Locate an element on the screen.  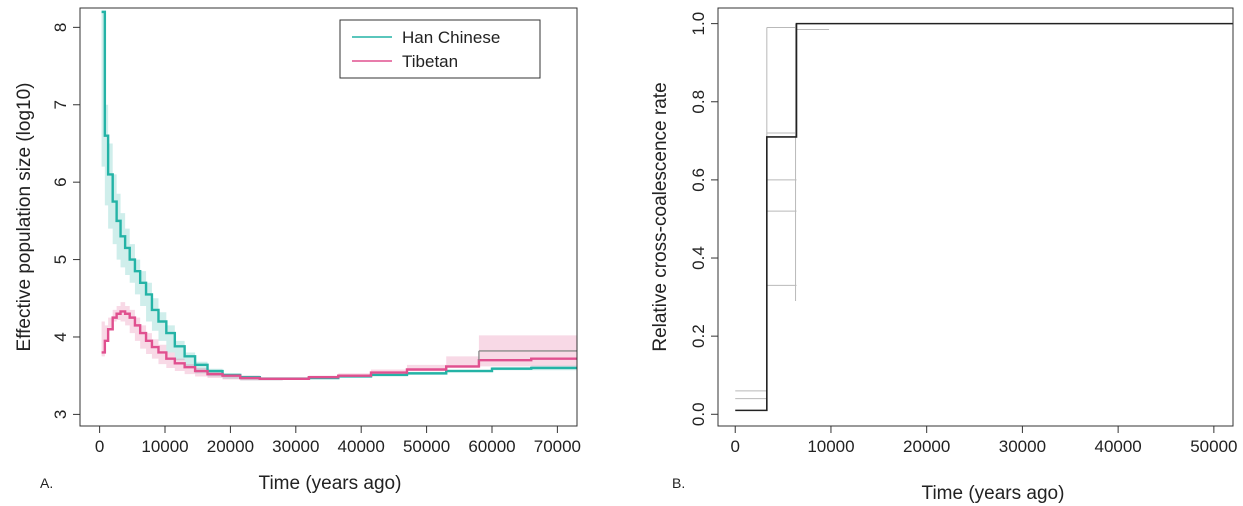
series-line-tibetan is located at coordinates (339, 345).